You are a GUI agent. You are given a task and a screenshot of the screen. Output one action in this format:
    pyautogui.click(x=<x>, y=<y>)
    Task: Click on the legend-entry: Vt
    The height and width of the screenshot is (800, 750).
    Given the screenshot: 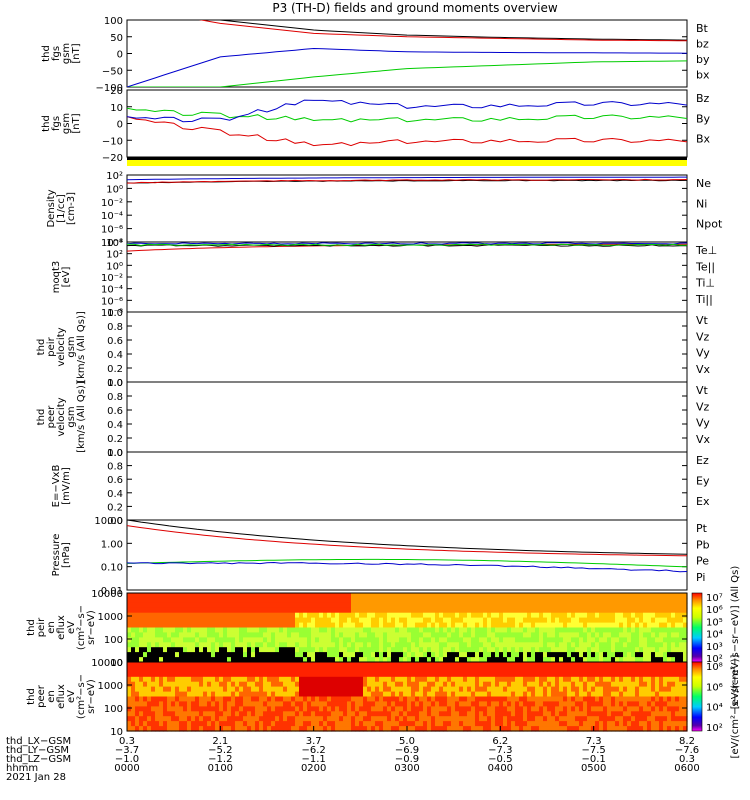 What is the action you would take?
    pyautogui.click(x=702, y=320)
    